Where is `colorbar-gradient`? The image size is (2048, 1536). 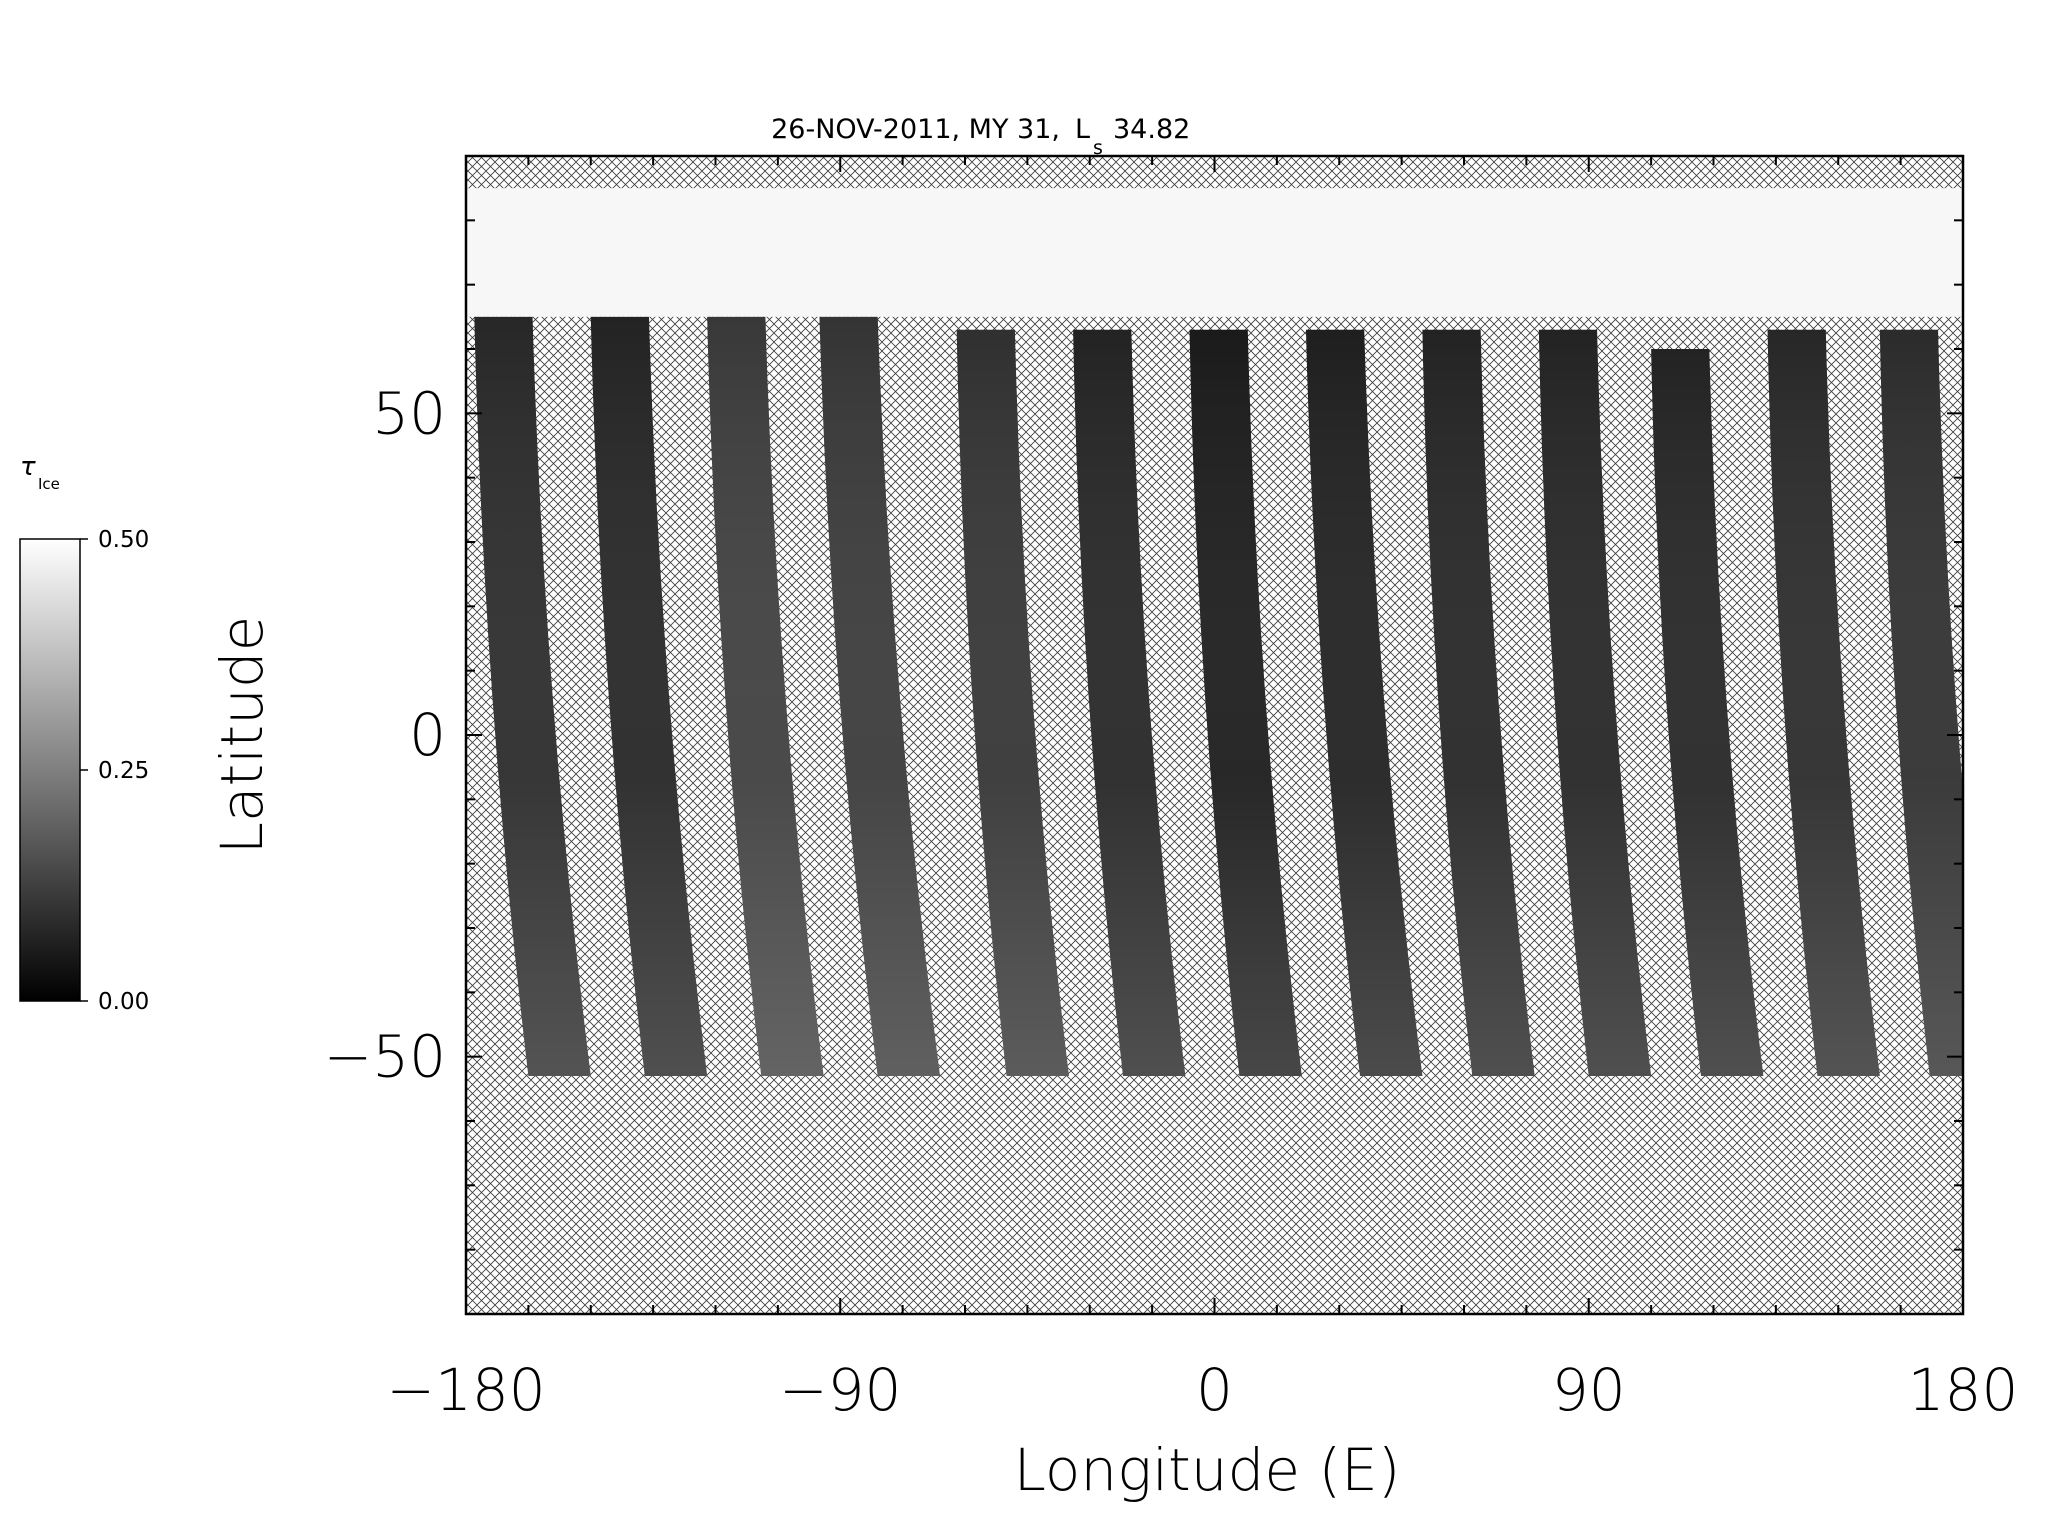
colorbar-gradient is located at coordinates (50, 770).